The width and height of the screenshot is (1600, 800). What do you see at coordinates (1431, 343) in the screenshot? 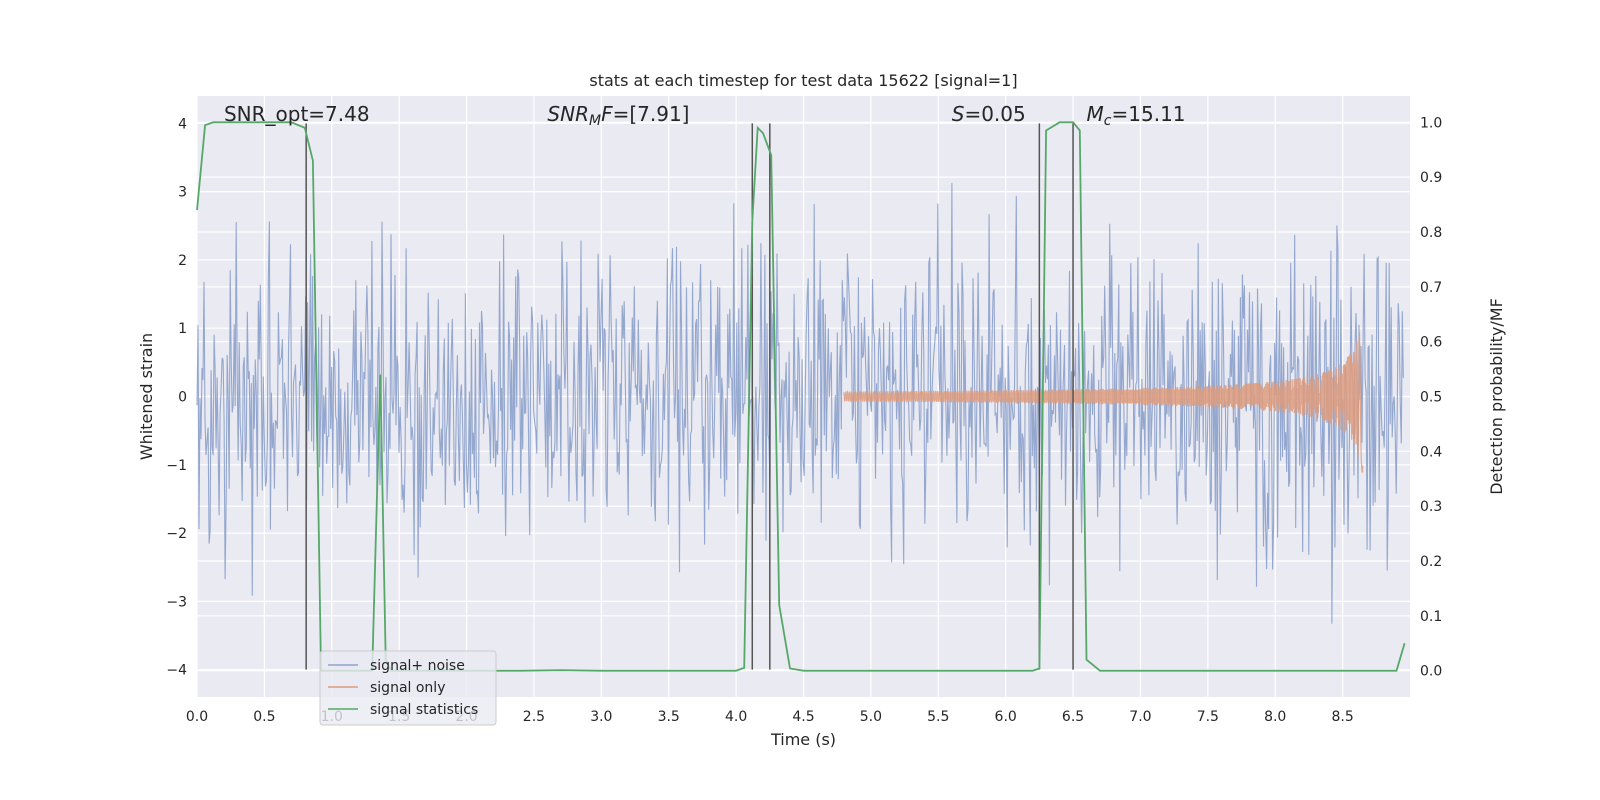
I see `y2-tick-label: 0.6` at bounding box center [1431, 343].